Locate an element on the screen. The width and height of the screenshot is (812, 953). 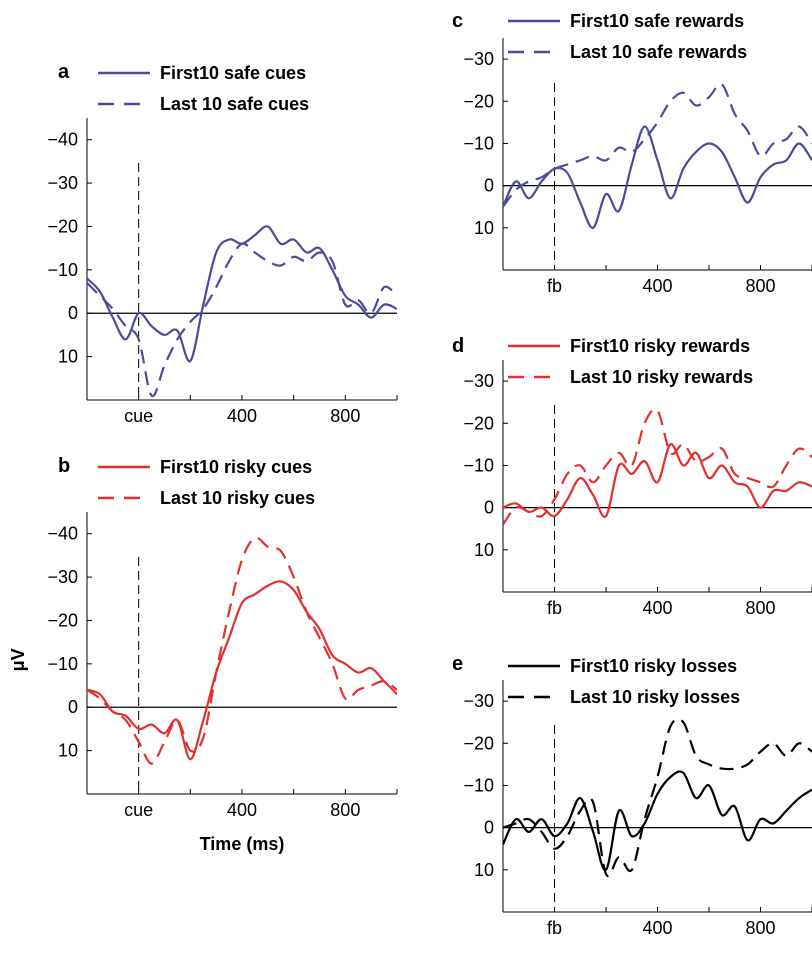
panel-label: c is located at coordinates (457, 21).